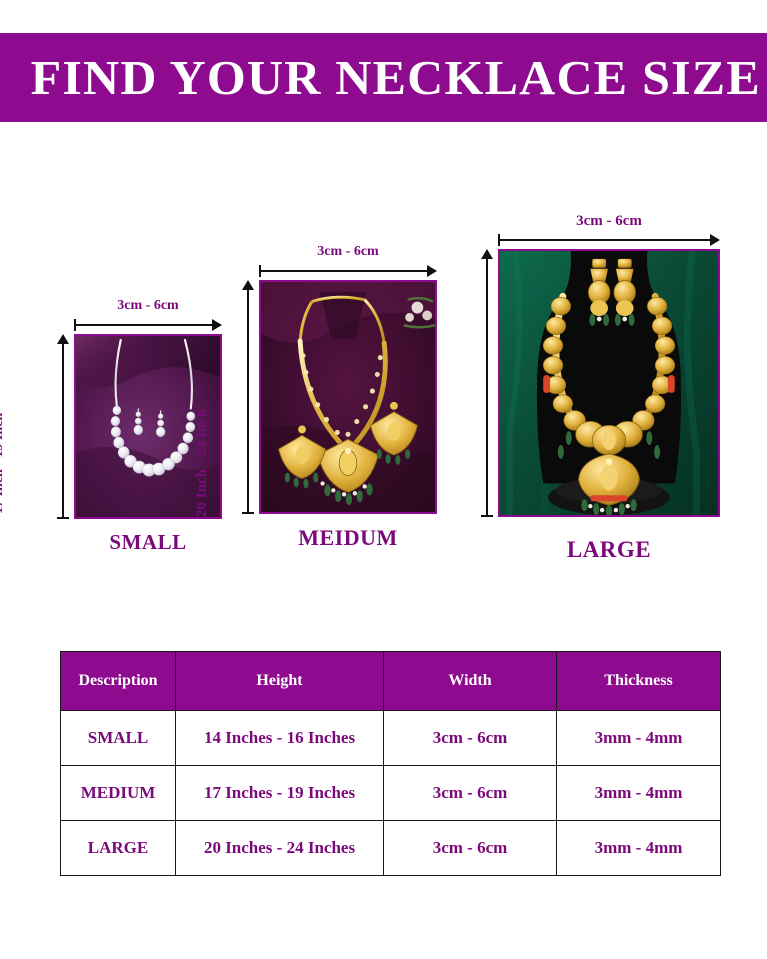  I want to click on small-height-arrow, so click(63, 426).